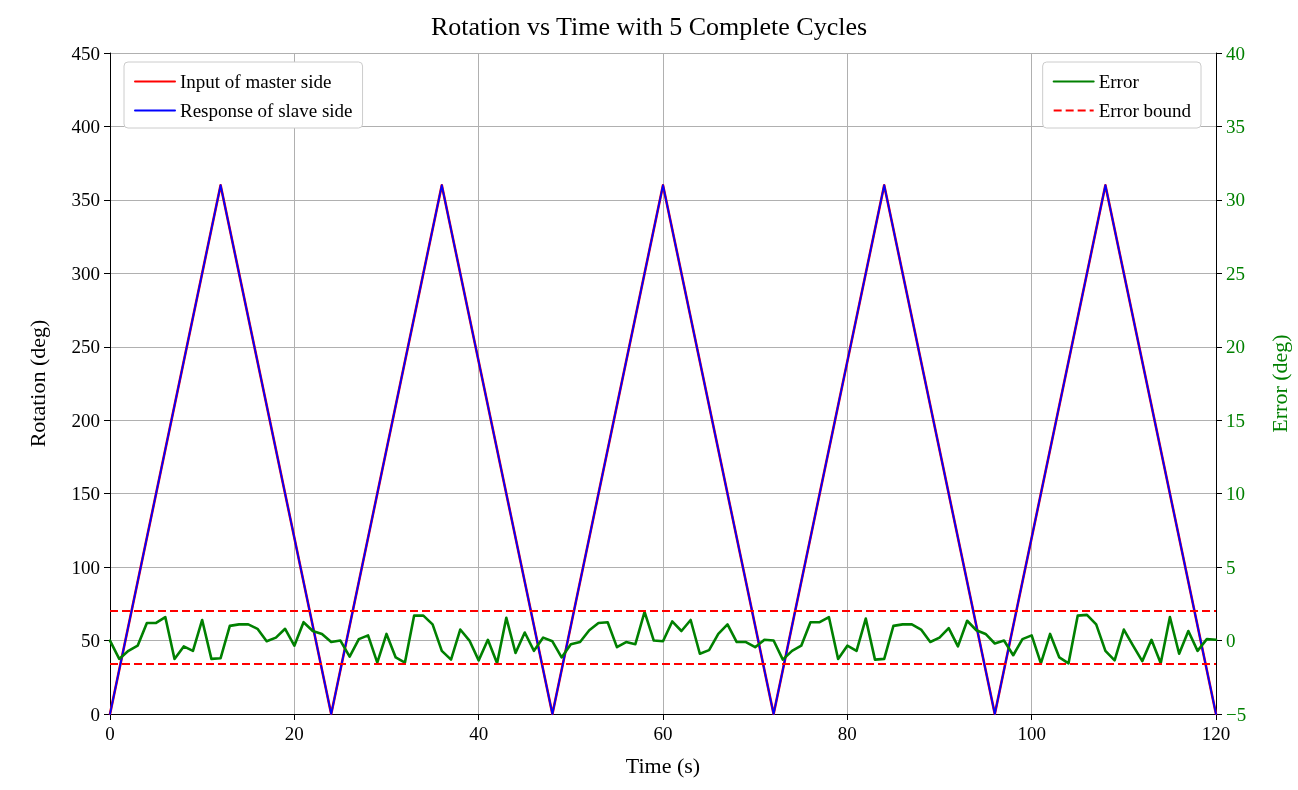 The height and width of the screenshot is (790, 1298). What do you see at coordinates (266, 110) in the screenshot?
I see `legend-label: Response of slave side` at bounding box center [266, 110].